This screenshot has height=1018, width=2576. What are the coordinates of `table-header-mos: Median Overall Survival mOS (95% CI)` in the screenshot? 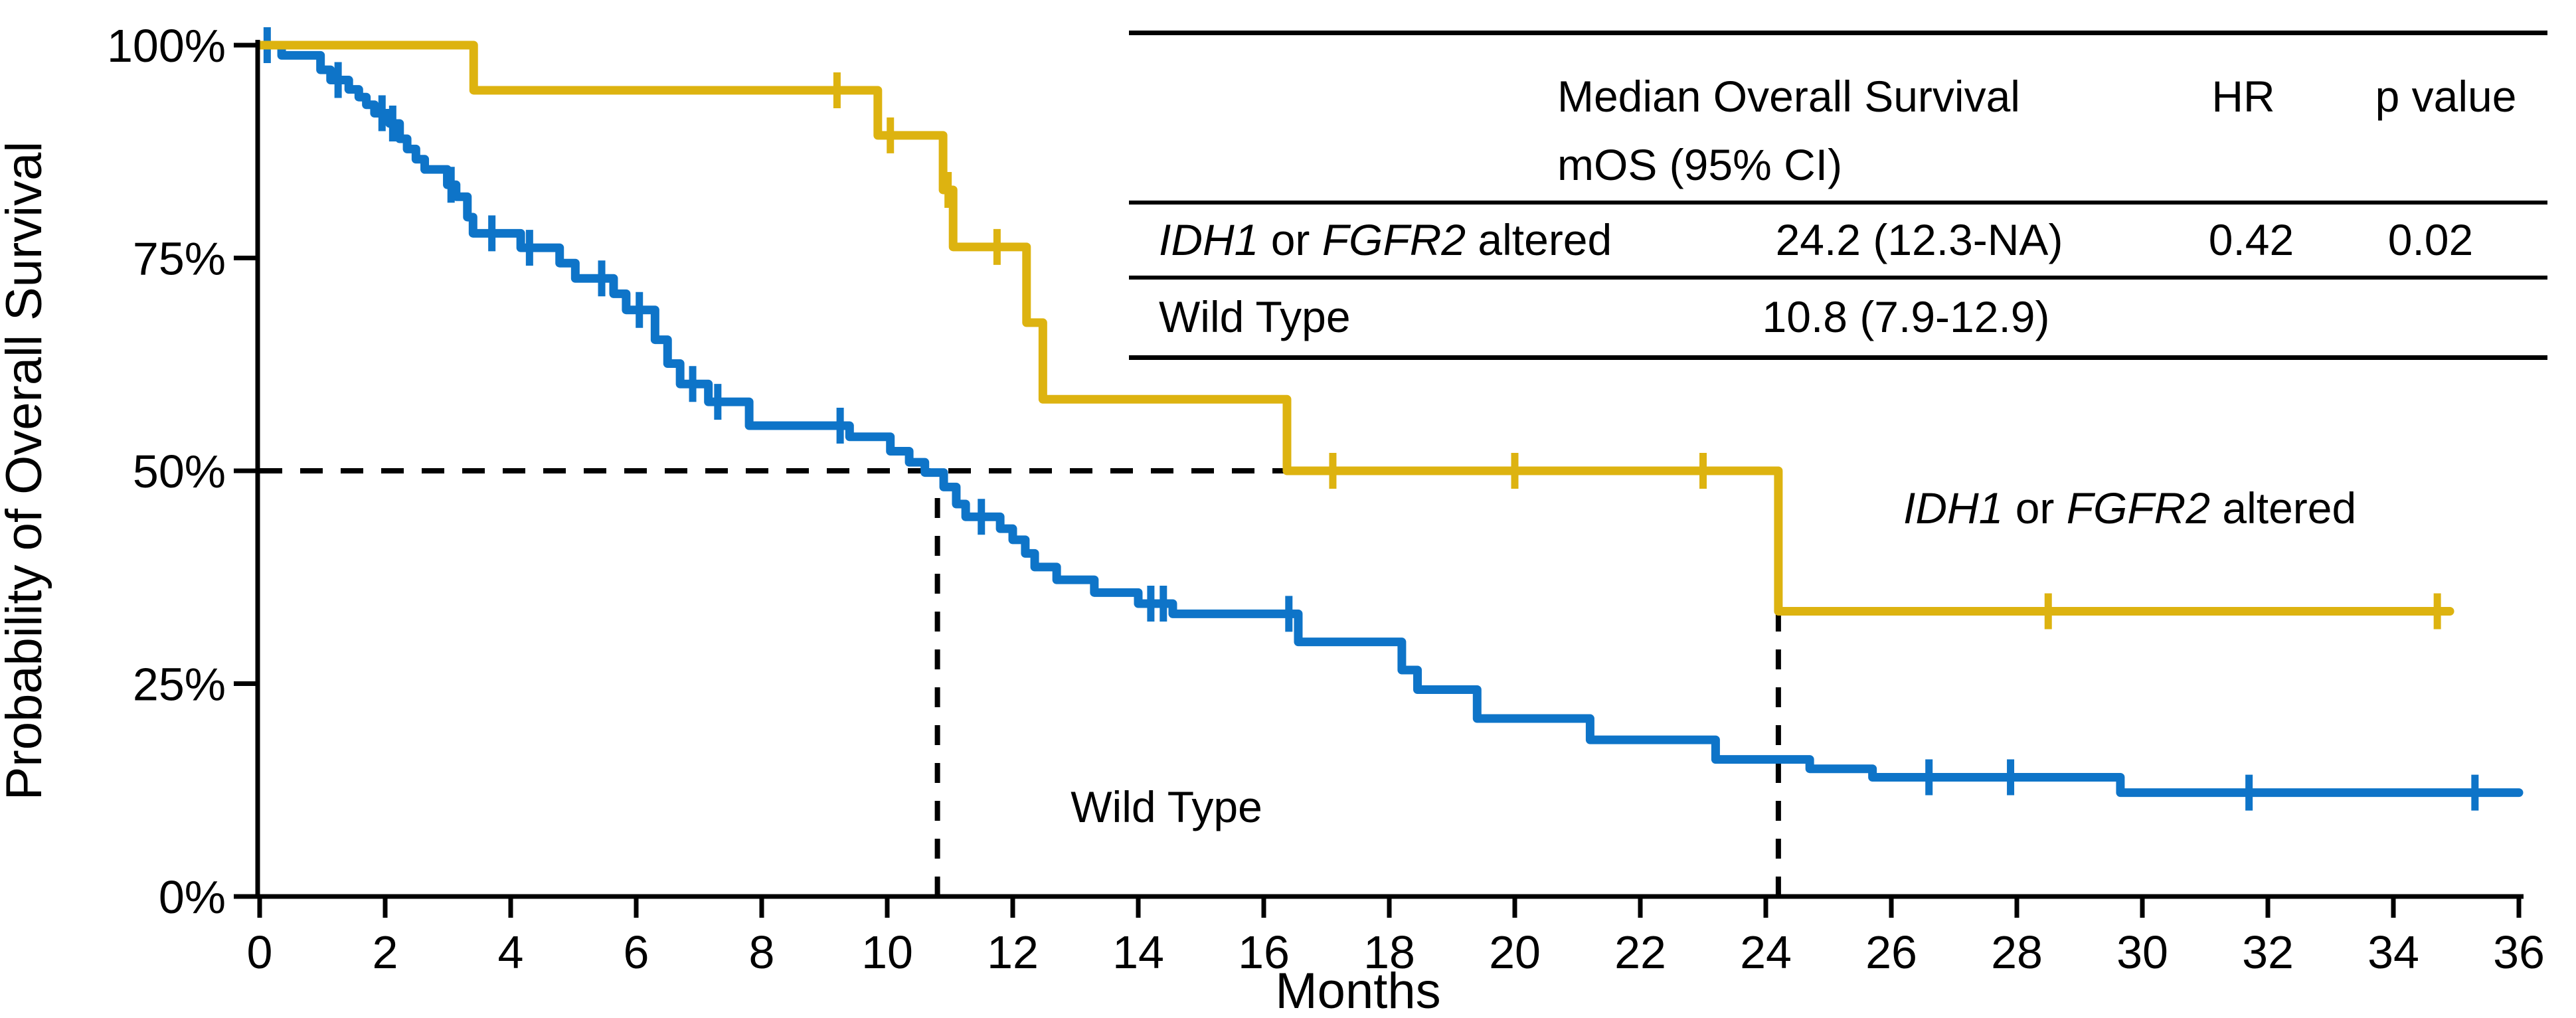 It's located at (1788, 130).